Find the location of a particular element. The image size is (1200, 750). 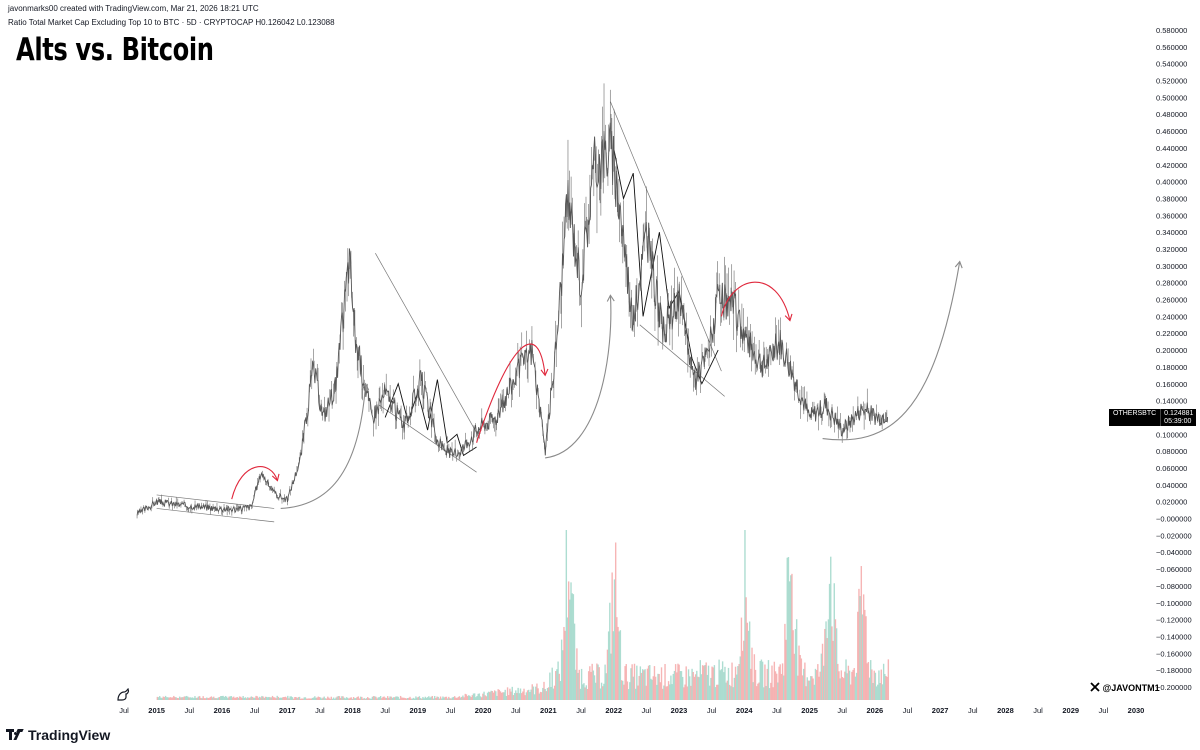

last-price-badge: OTHERSBTC 0.124881 05:39:00 is located at coordinates (1153, 417).